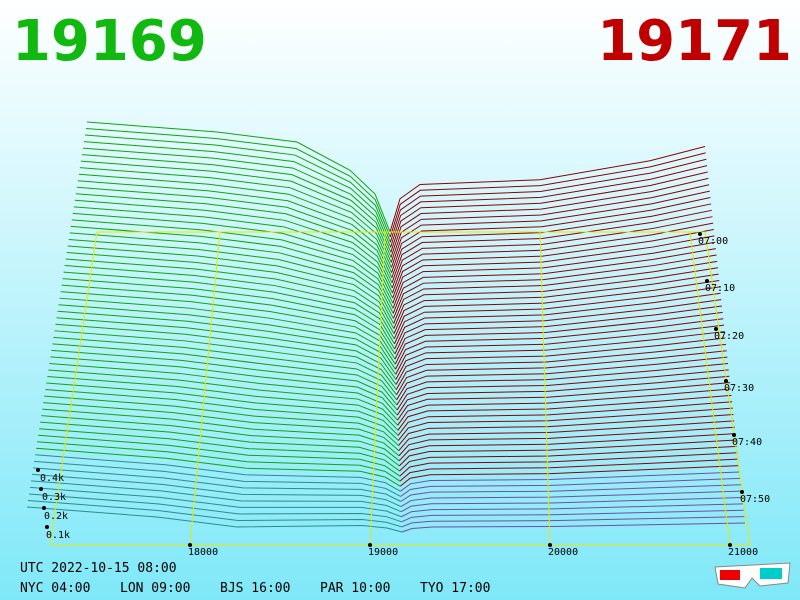 This screenshot has width=800, height=600. Describe the element at coordinates (455, 588) in the screenshot. I see `zone-time: TYO 17:00` at that location.